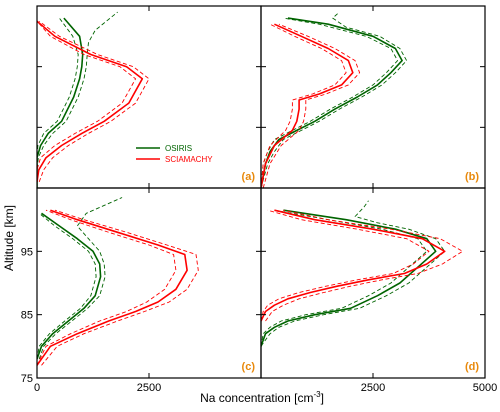  What do you see at coordinates (9, 238) in the screenshot?
I see `y-axis-label: Altitude [km]` at bounding box center [9, 238].